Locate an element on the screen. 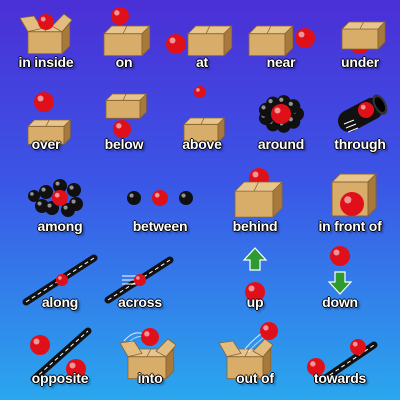  preposition-card: near is located at coordinates (281, 40).